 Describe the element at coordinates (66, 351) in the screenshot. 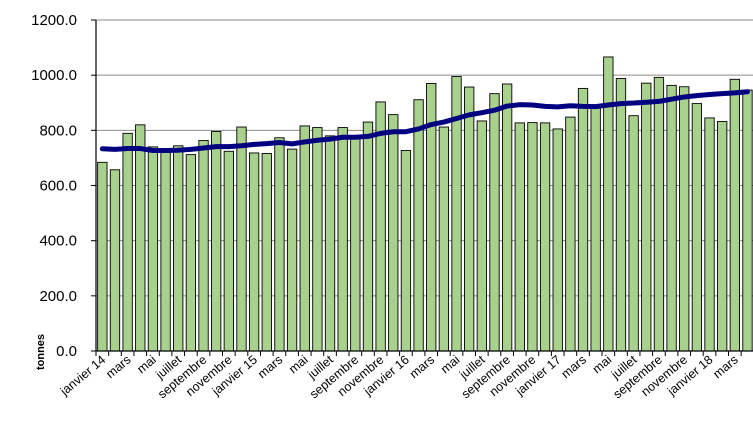

I see `y-tick-label: 0.0` at that location.